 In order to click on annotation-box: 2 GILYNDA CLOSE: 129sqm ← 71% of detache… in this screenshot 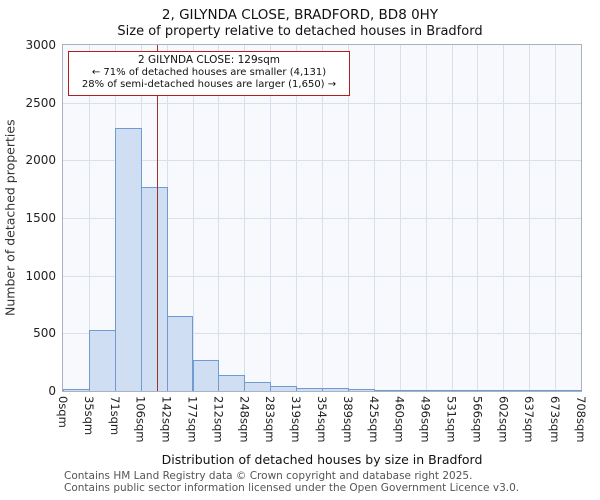, I will do `click(209, 73)`.